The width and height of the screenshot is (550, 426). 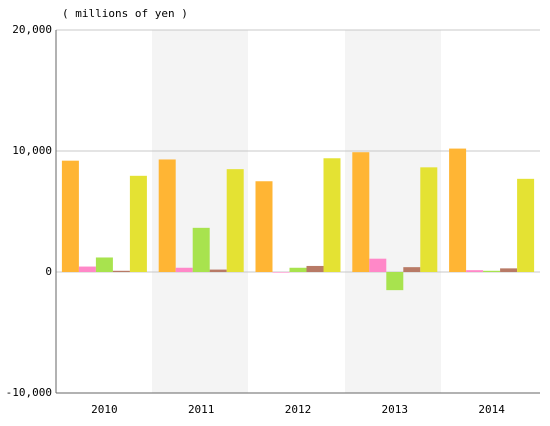 I want to click on x-tick-label: 2011, so click(x=201, y=409).